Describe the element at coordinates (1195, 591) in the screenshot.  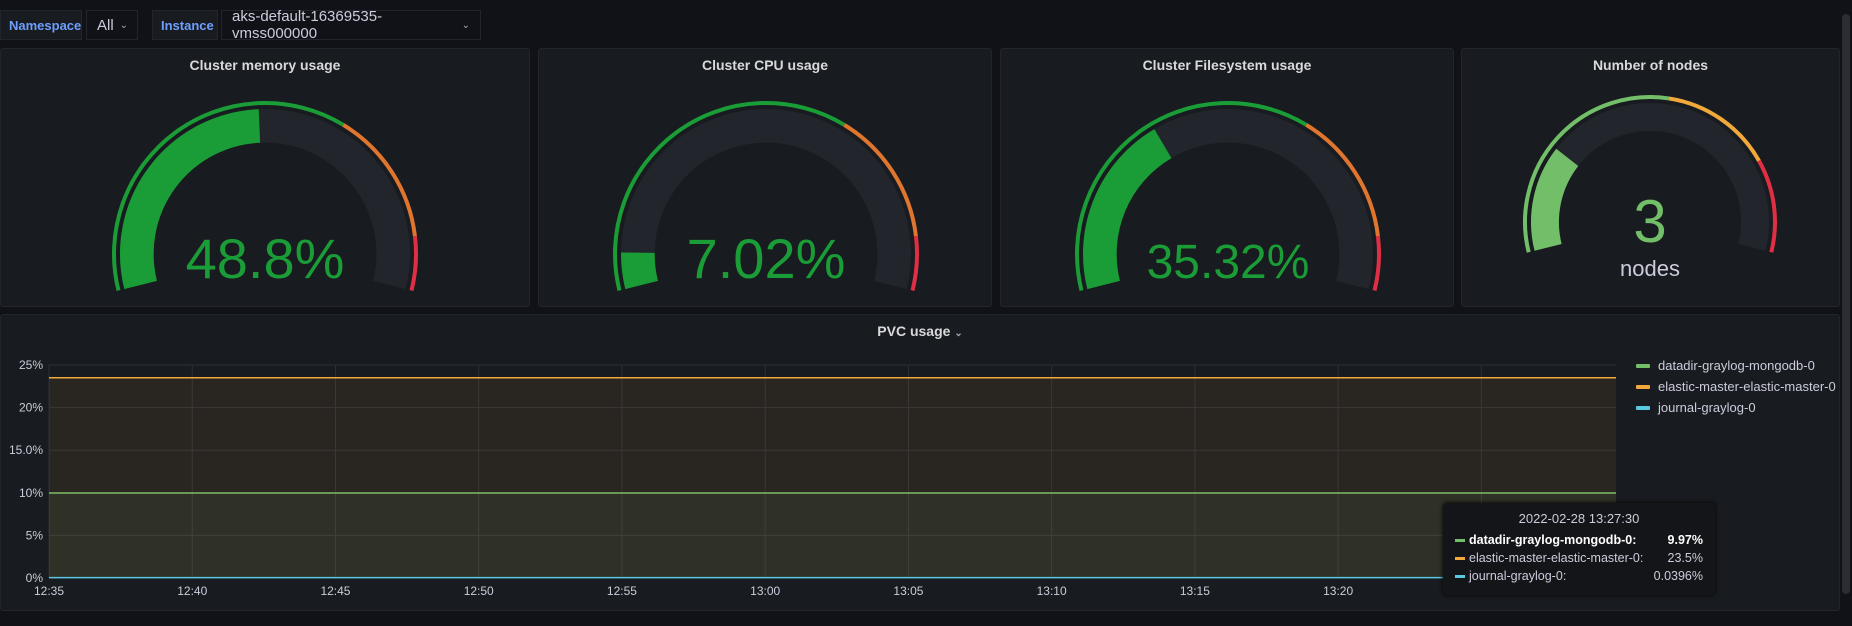
I see `x-tick-label: 13:15` at that location.